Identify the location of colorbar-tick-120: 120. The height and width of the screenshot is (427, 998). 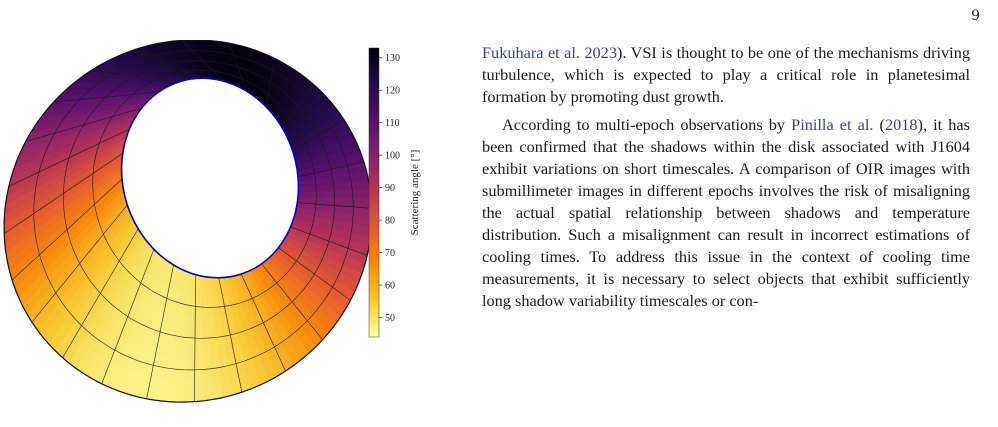
(392, 91).